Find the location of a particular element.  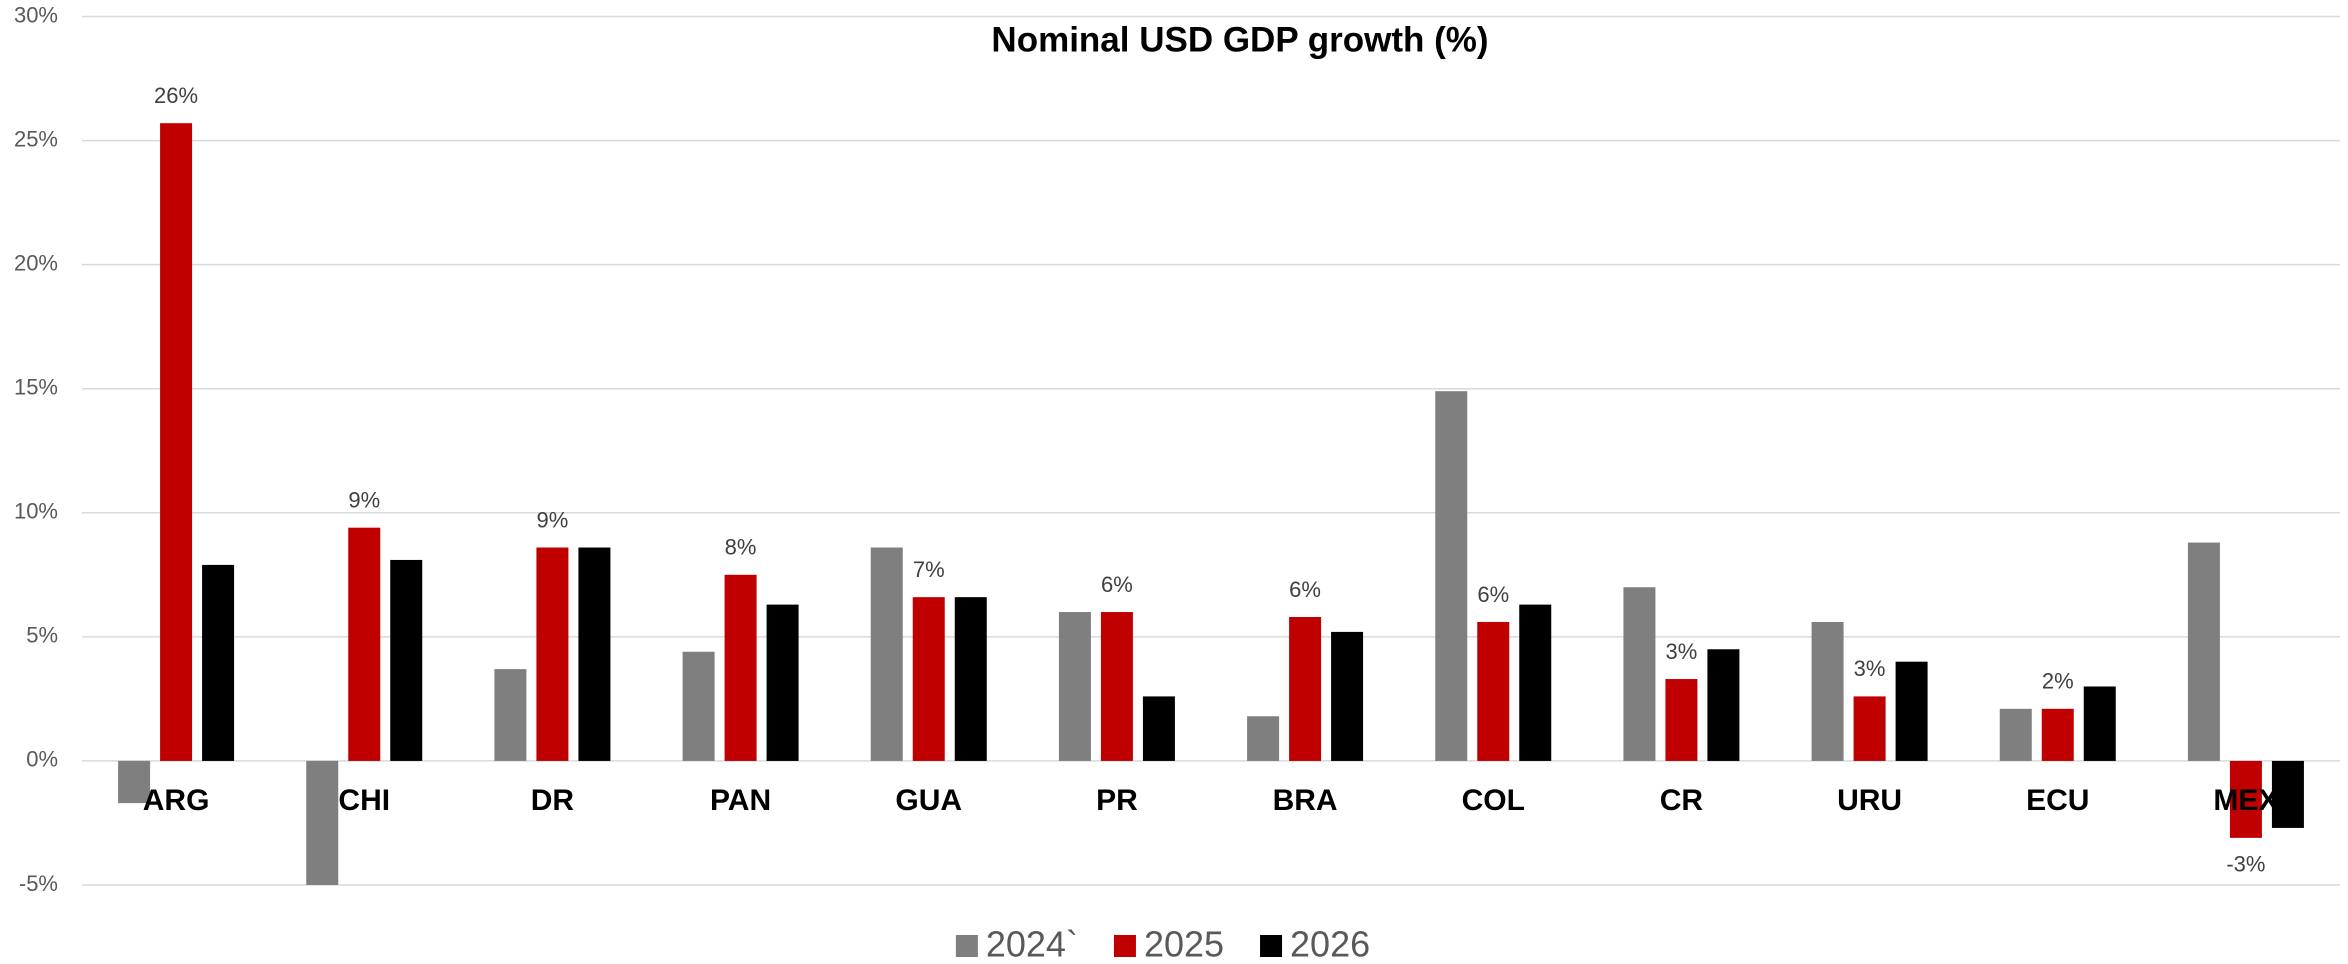

x-tick-label: DR is located at coordinates (553, 800).